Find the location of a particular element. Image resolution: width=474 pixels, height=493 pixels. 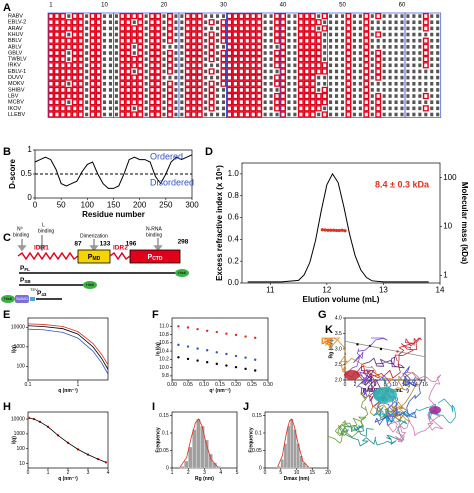

species-name: IRKV is located at coordinates (14, 66).